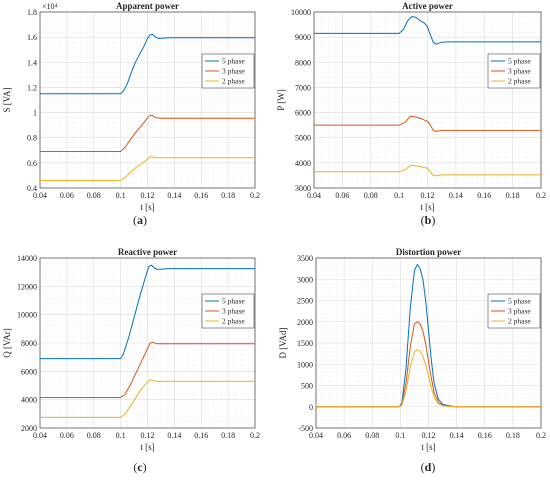  I want to click on y-tick-label: 2000, so click(29, 428).